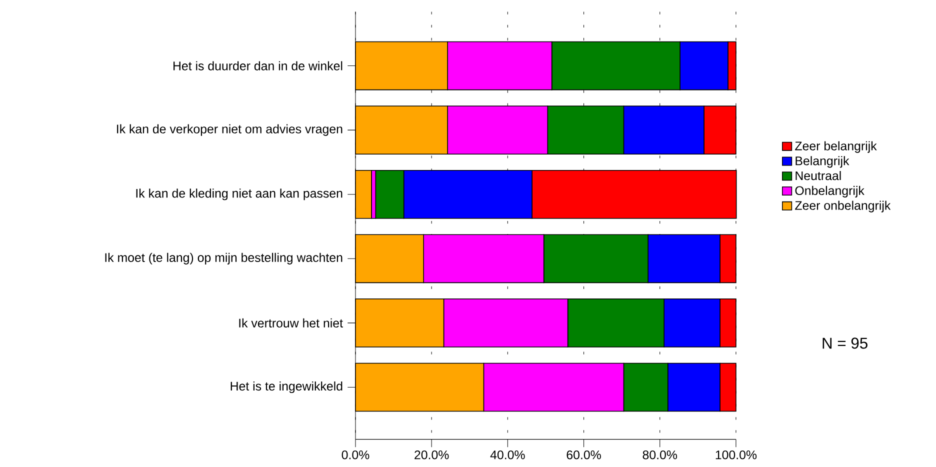 This screenshot has width=936, height=467. What do you see at coordinates (223, 258) in the screenshot?
I see `y-tick-label: Ik moet (te lang) op mijn bestelling wachten` at bounding box center [223, 258].